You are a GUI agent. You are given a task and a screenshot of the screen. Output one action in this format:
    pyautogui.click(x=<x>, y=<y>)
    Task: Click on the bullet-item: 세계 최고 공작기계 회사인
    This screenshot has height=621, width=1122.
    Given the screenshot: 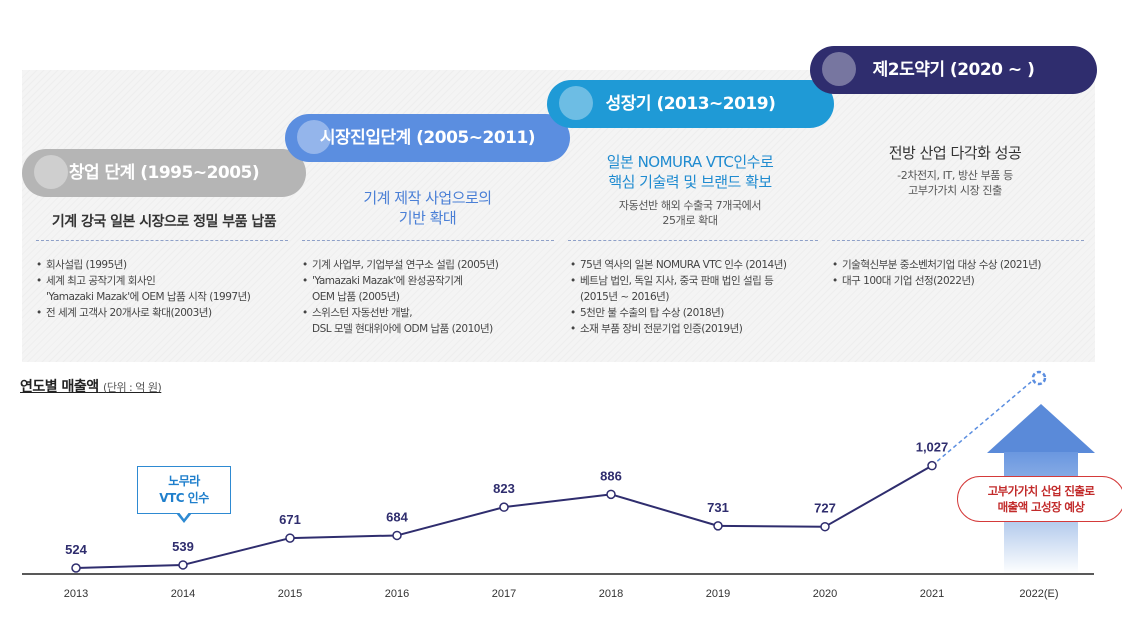 What is the action you would take?
    pyautogui.click(x=143, y=281)
    